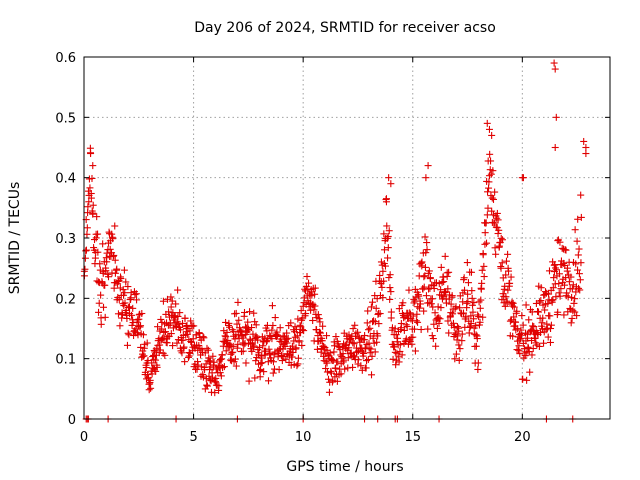  What do you see at coordinates (65, 299) in the screenshot?
I see `y-tick-label: 0.2` at bounding box center [65, 299].